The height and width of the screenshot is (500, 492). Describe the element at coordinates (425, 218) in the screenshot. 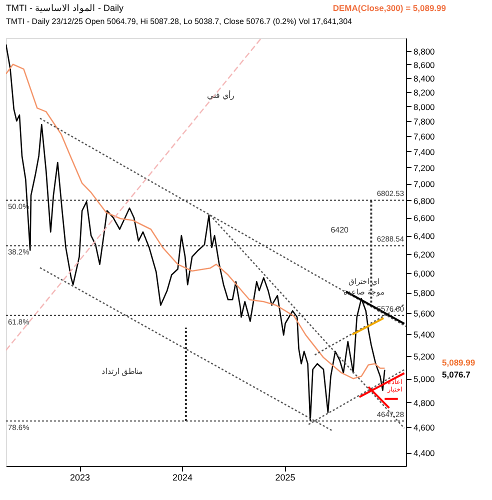

I see `y-tick-label: 6,600` at that location.